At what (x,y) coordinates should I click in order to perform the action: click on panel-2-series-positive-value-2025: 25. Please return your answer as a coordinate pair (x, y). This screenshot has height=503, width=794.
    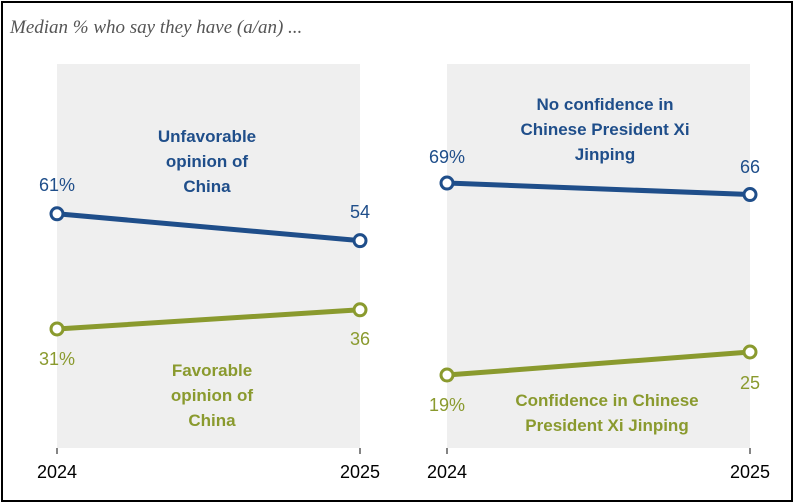
    Looking at the image, I should click on (750, 383).